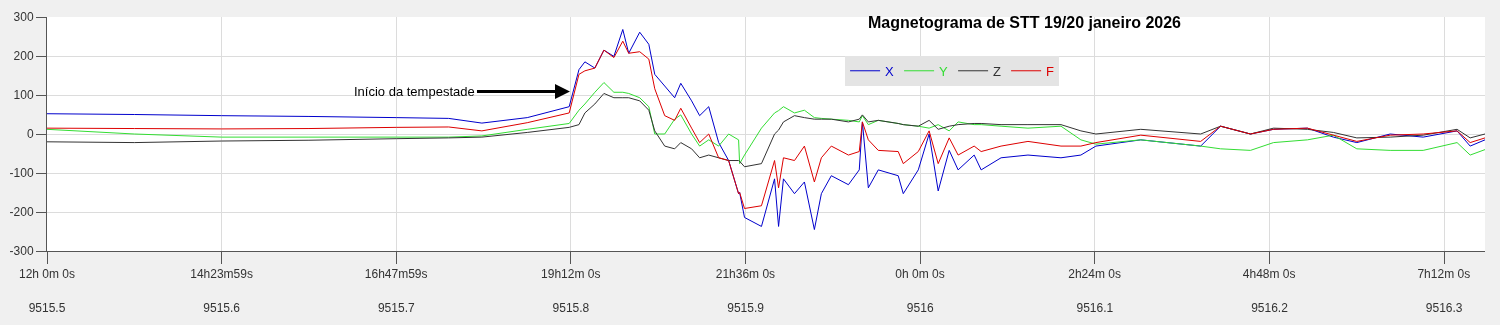  I want to click on x-tick-label: 9516.1, so click(1095, 308).